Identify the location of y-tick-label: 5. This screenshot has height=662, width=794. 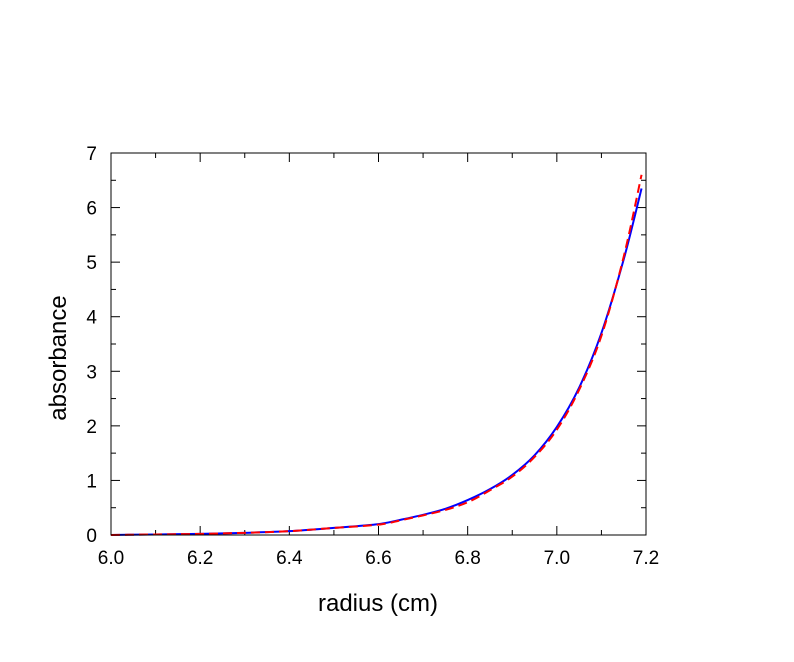
(91, 263).